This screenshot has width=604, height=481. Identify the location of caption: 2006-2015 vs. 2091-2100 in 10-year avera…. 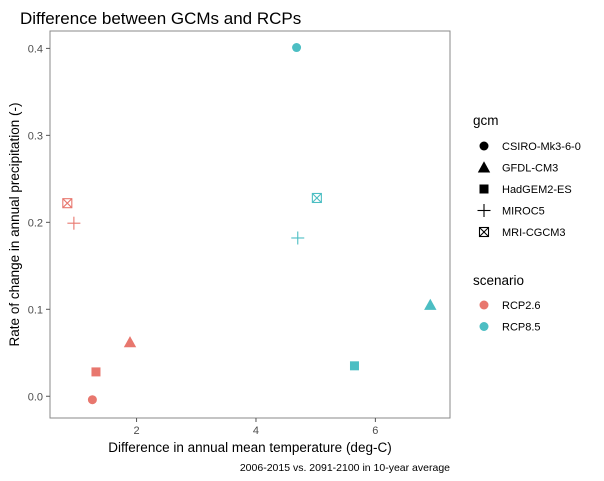
(345, 468).